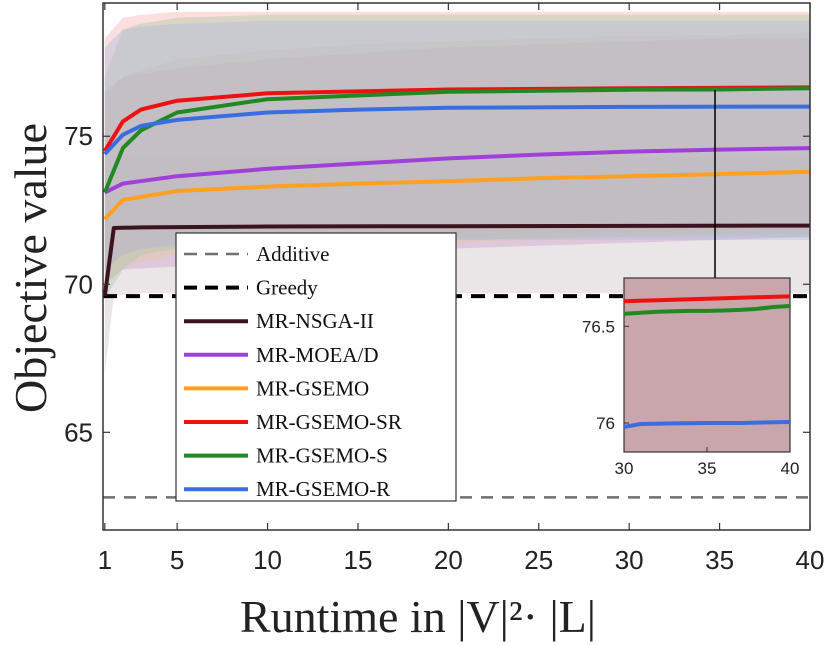 This screenshot has width=831, height=645. Describe the element at coordinates (456, 170) in the screenshot. I see `line-mr-moea-d` at that location.